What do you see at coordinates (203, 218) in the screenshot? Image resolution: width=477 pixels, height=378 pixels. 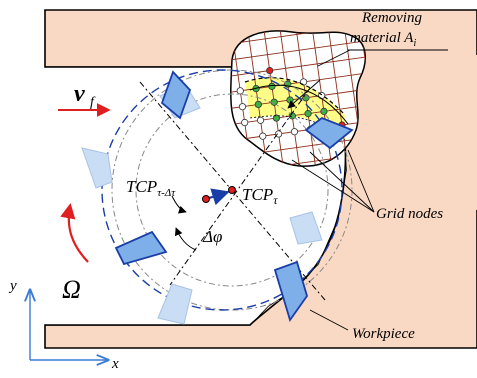 I see `tcp-markers` at bounding box center [203, 218].